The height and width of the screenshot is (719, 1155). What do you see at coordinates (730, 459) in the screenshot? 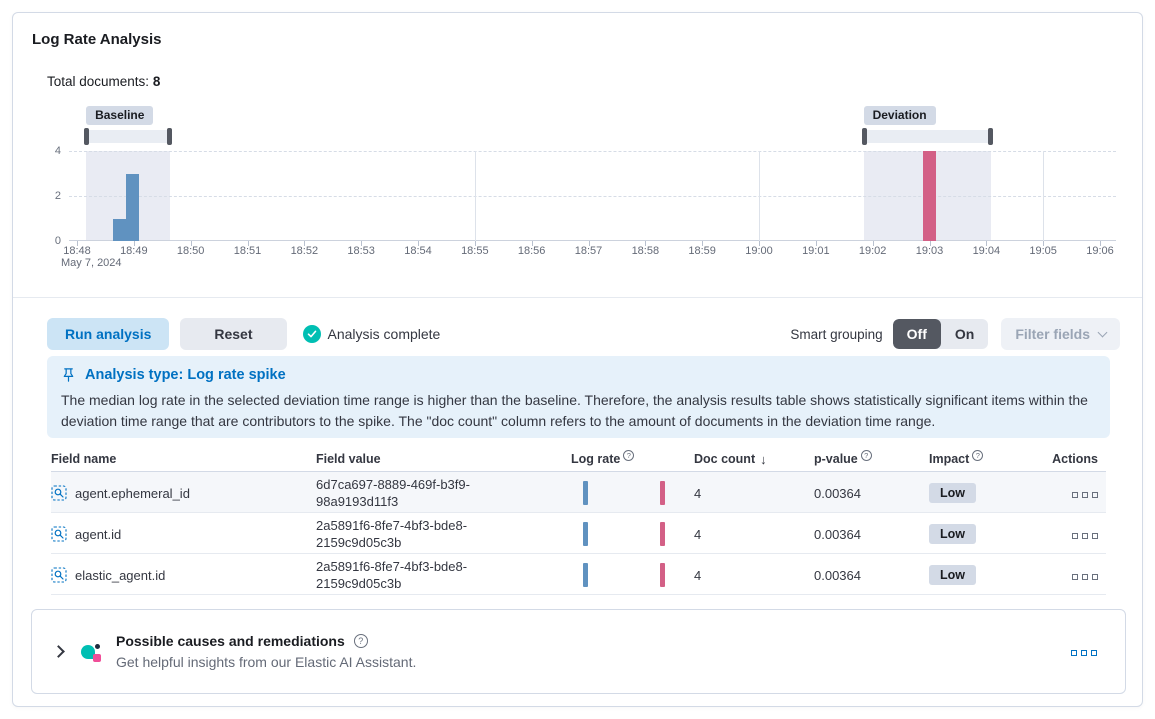
I see `header-doc-count: Doc count ↓` at bounding box center [730, 459].